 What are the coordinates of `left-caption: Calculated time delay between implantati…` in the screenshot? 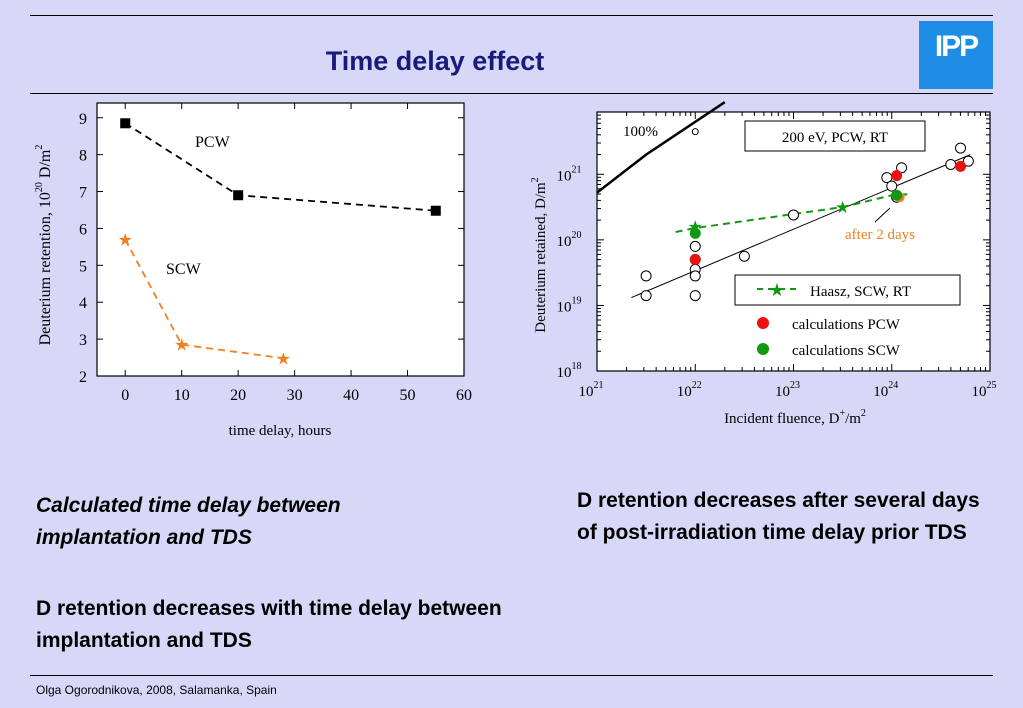 It's located at (188, 521).